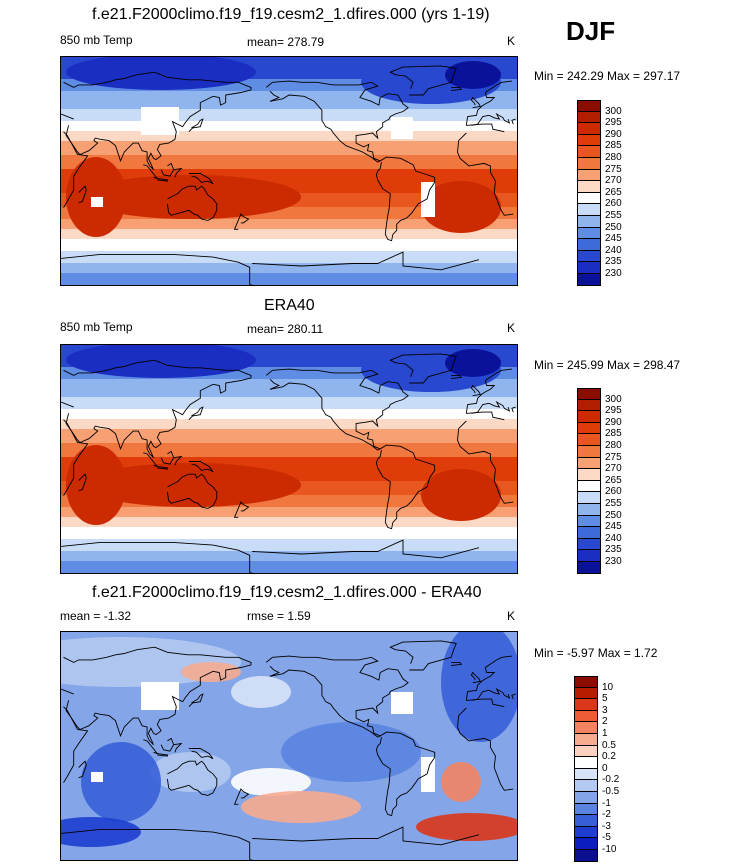 This screenshot has width=732, height=865. Describe the element at coordinates (96, 40) in the screenshot. I see `panel-1-variable: 850 mb Temp` at that location.